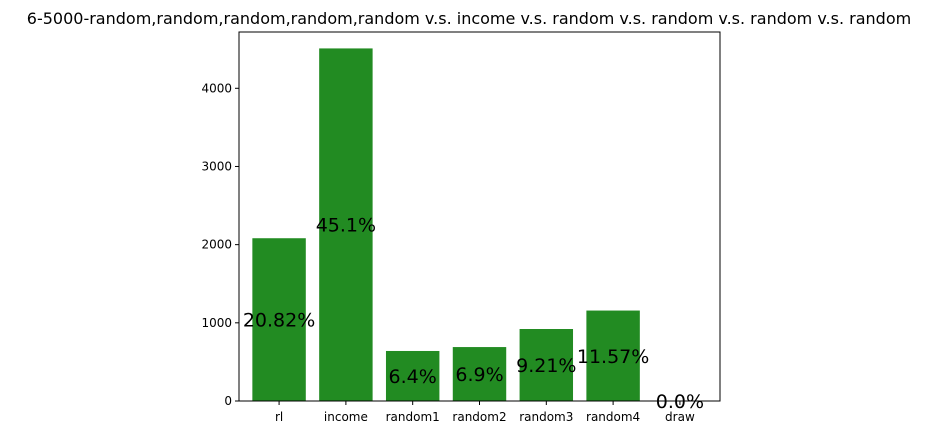 The width and height of the screenshot is (943, 435). I want to click on bar-random1, so click(412, 375).